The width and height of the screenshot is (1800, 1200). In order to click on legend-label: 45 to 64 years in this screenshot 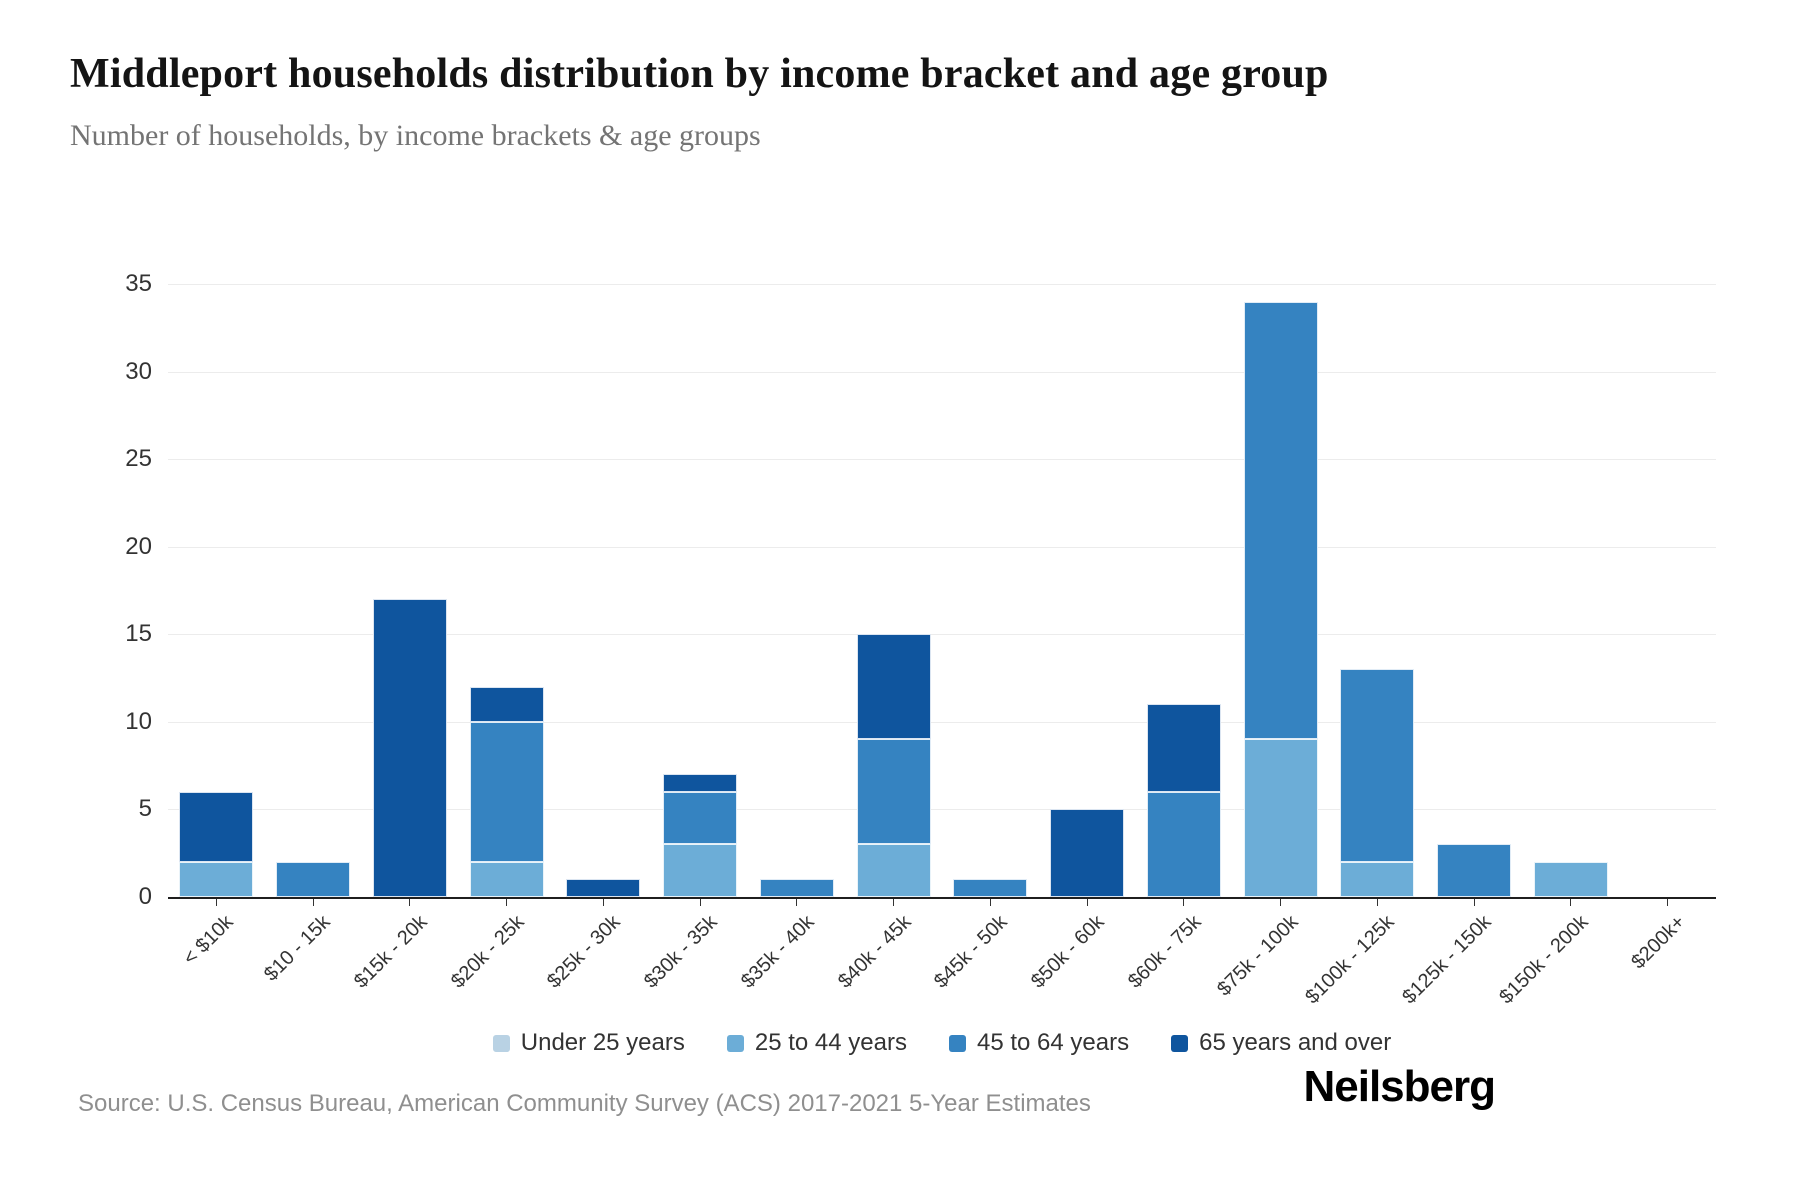, I will do `click(1053, 1042)`.